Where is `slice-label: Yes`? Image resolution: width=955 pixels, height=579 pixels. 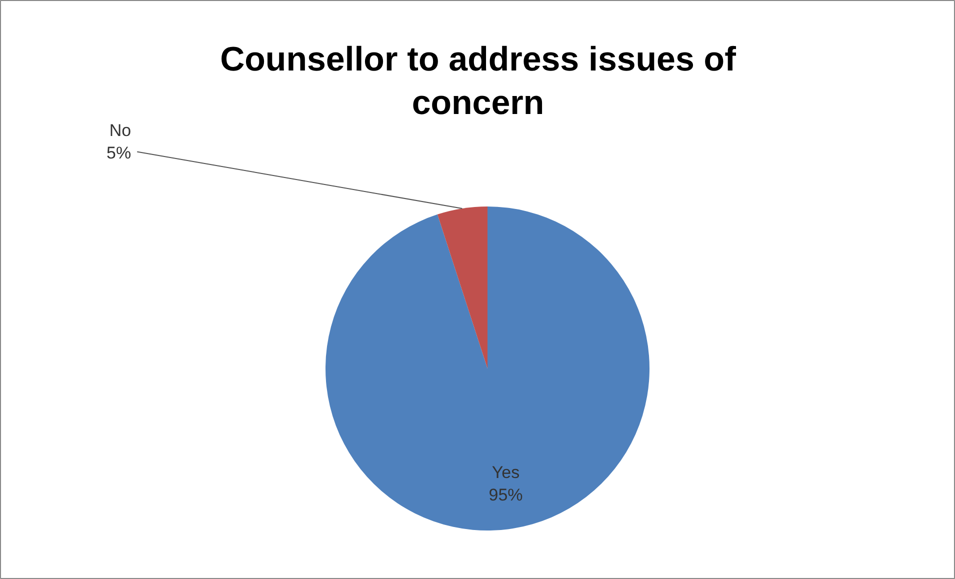 slice-label: Yes is located at coordinates (506, 472).